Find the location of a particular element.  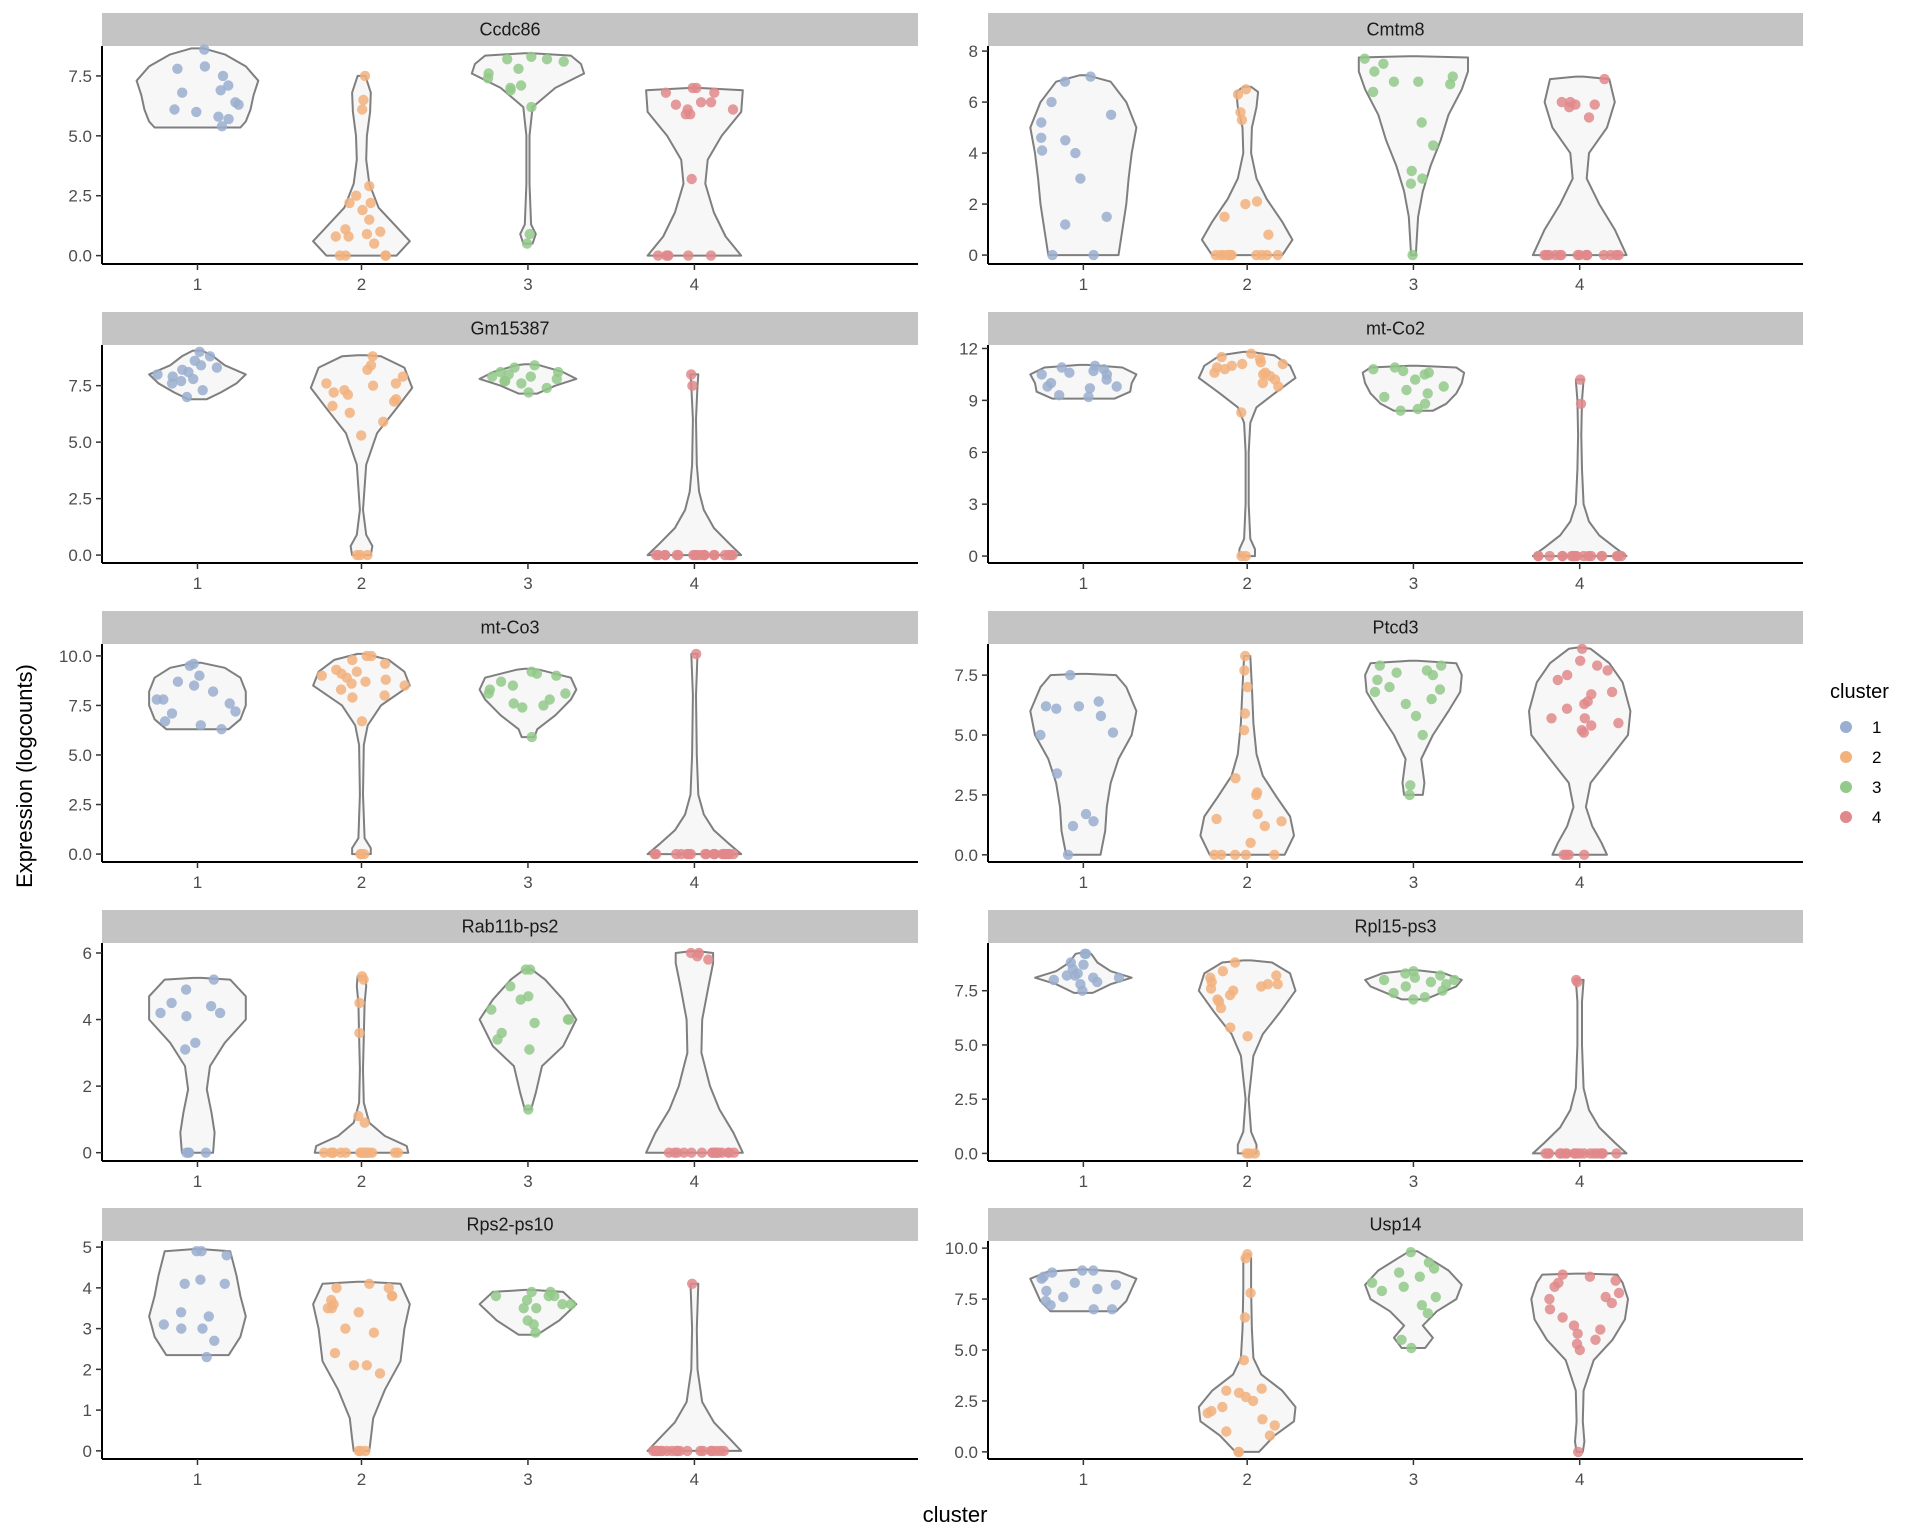

y-tick-label: 7.5 is located at coordinates (966, 991).